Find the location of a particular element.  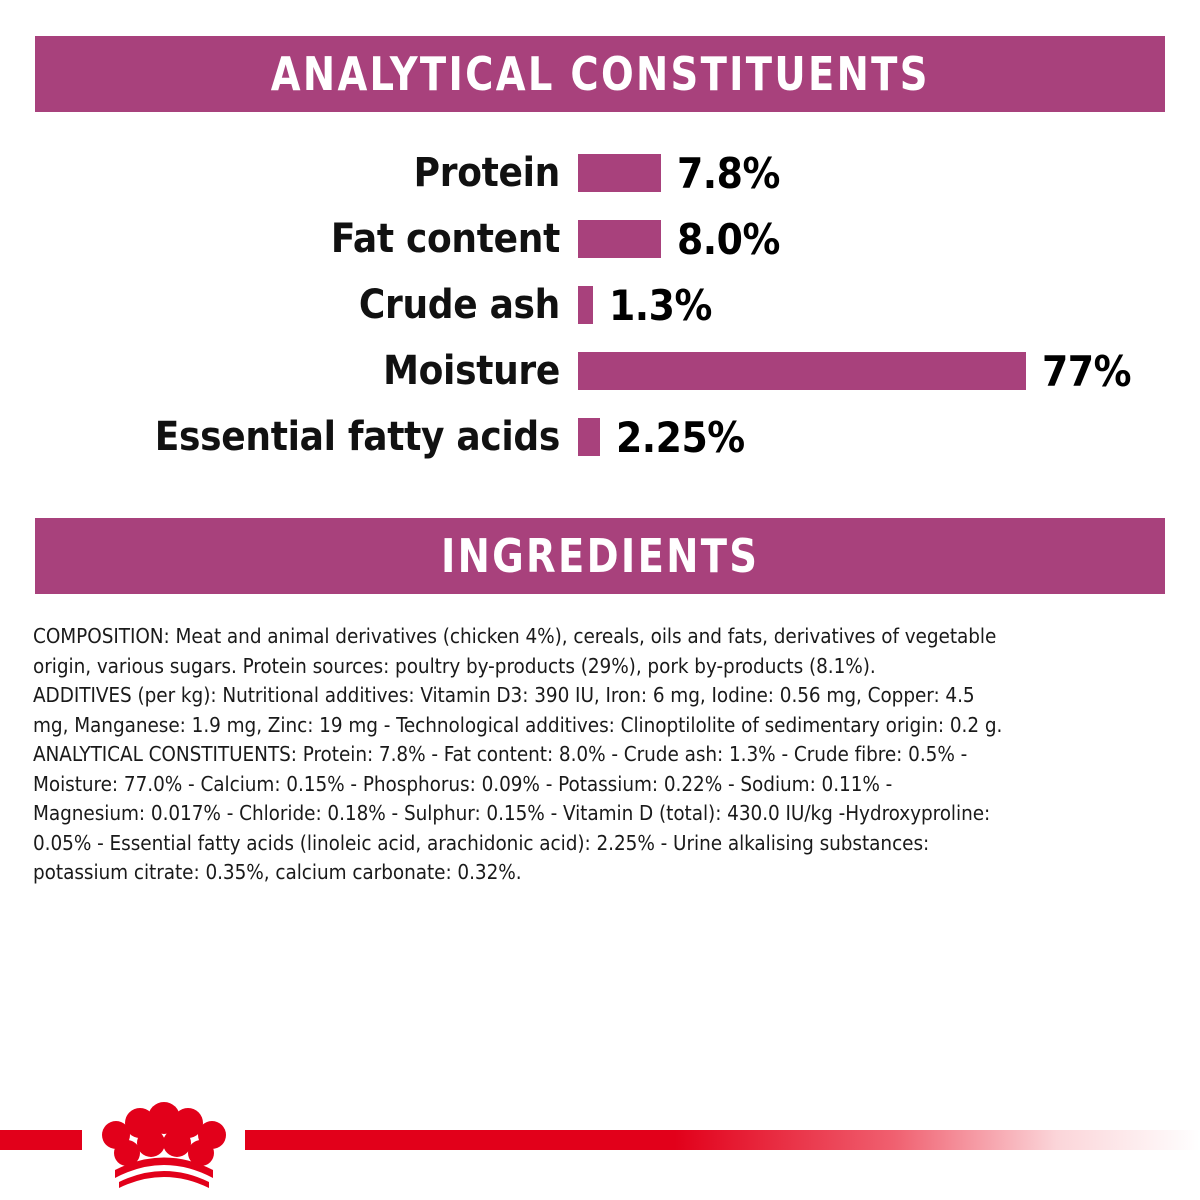

royal-canin-crown-logo is located at coordinates (163, 1140).